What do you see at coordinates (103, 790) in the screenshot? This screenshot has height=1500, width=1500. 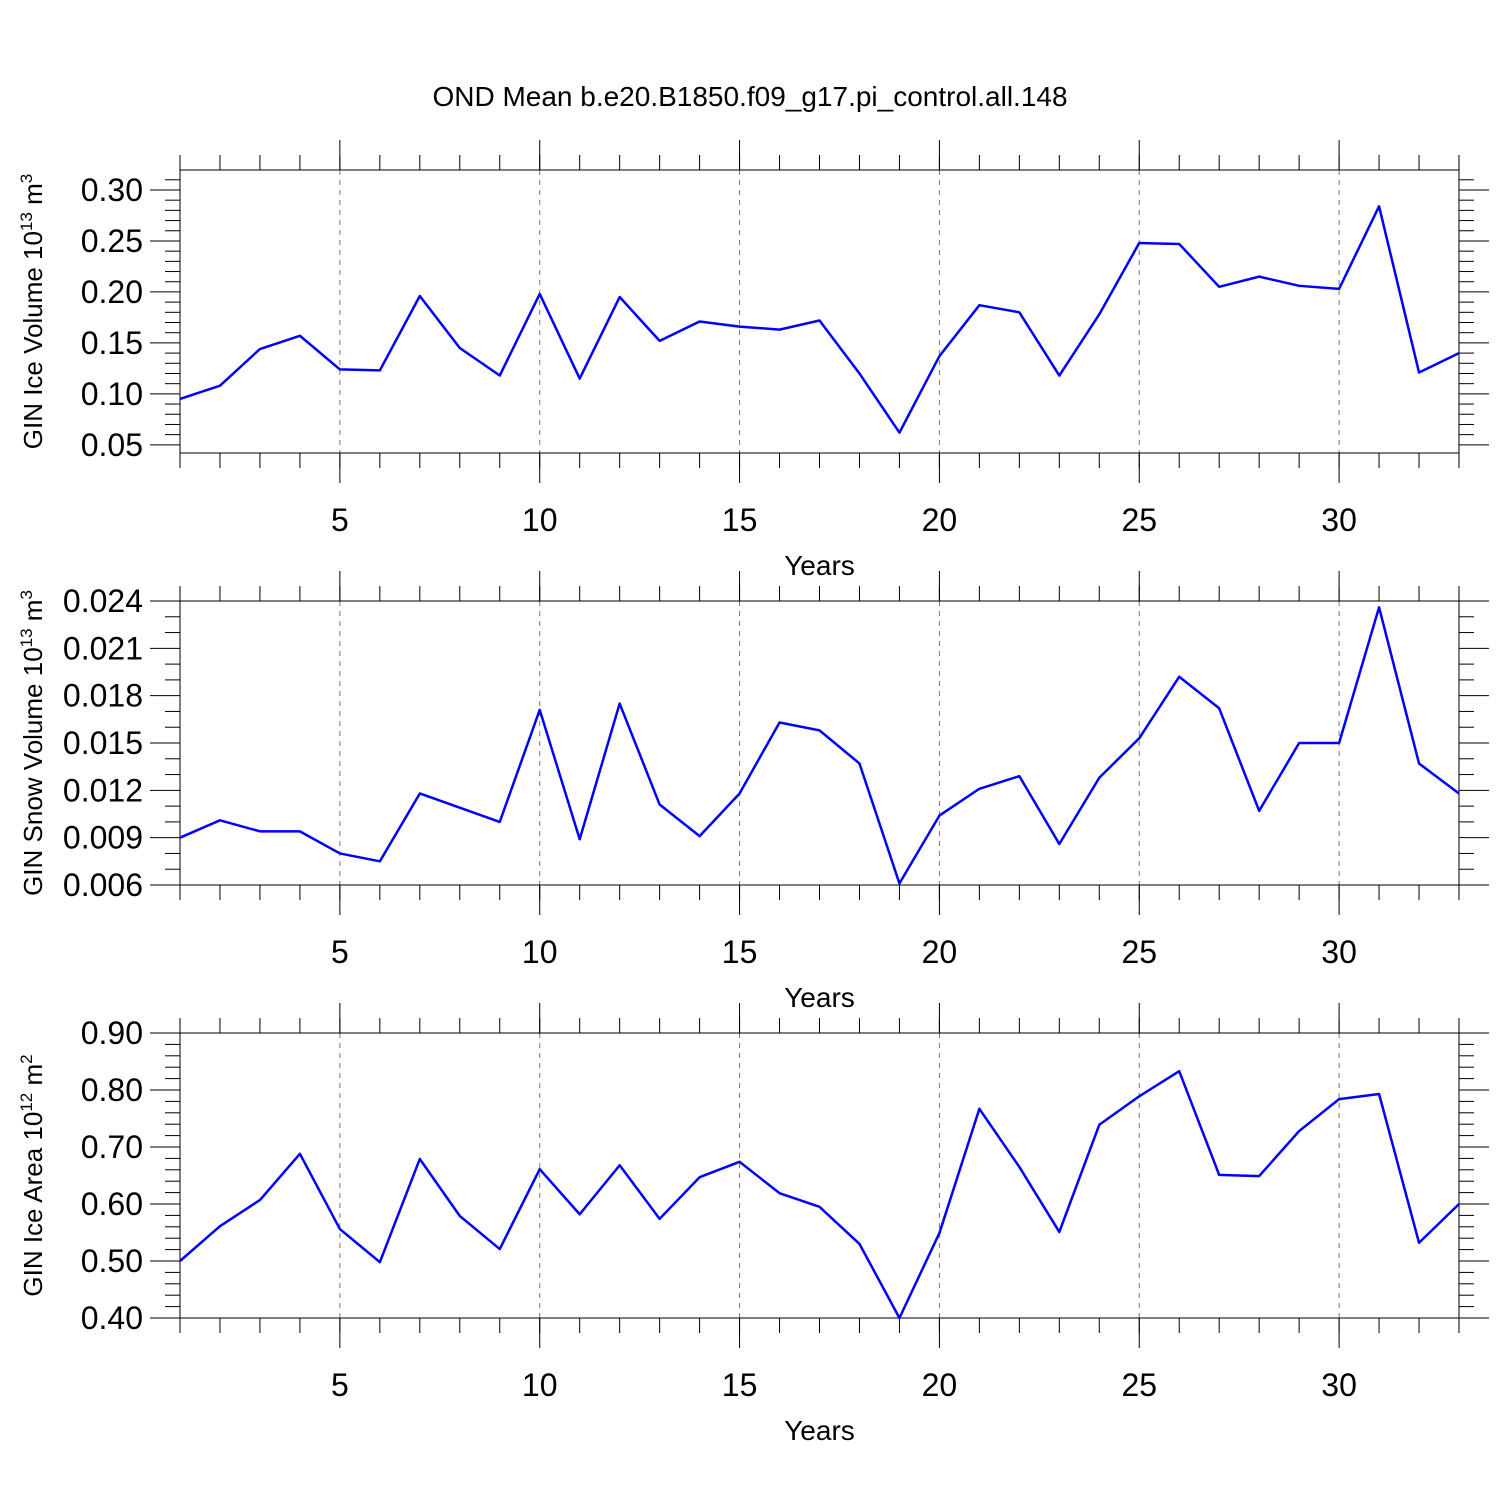 I see `y-tick-label: 0.012` at bounding box center [103, 790].